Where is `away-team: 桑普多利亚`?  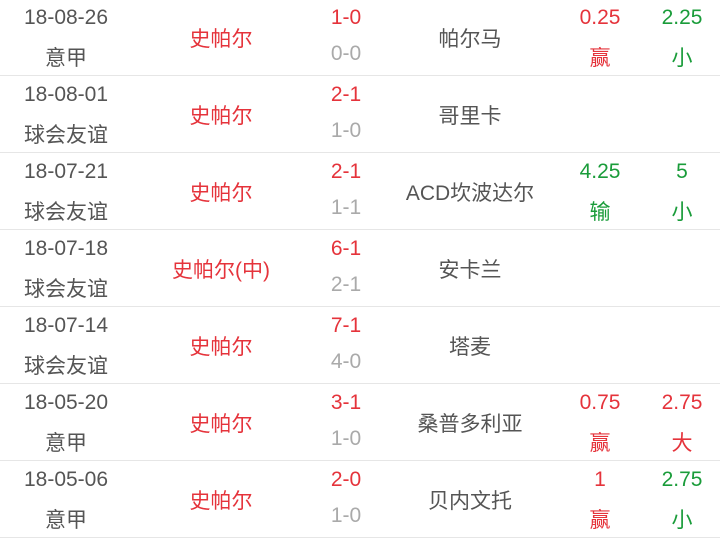
away-team: 桑普多利亚 is located at coordinates (470, 424).